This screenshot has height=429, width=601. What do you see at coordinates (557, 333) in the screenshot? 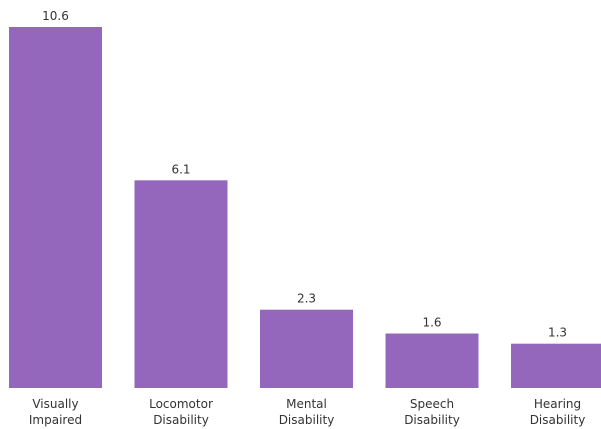
I see `bar-value-label-4: 1.3` at bounding box center [557, 333].